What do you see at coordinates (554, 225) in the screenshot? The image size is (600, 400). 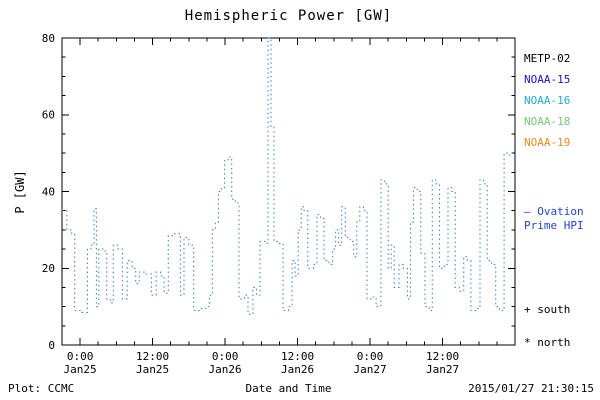 I see `legend-ovation-line2: Prime HPI` at bounding box center [554, 225].